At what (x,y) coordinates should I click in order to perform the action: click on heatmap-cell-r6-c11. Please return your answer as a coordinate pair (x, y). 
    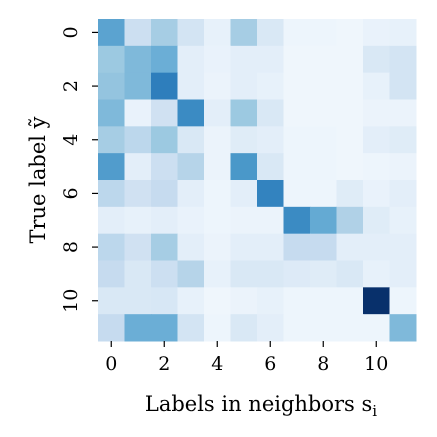
    Looking at the image, I should click on (403, 194).